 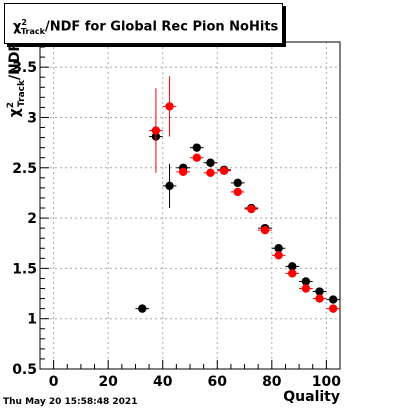 What do you see at coordinates (24, 169) in the screenshot?
I see `y-tick-label: 2.5` at bounding box center [24, 169].